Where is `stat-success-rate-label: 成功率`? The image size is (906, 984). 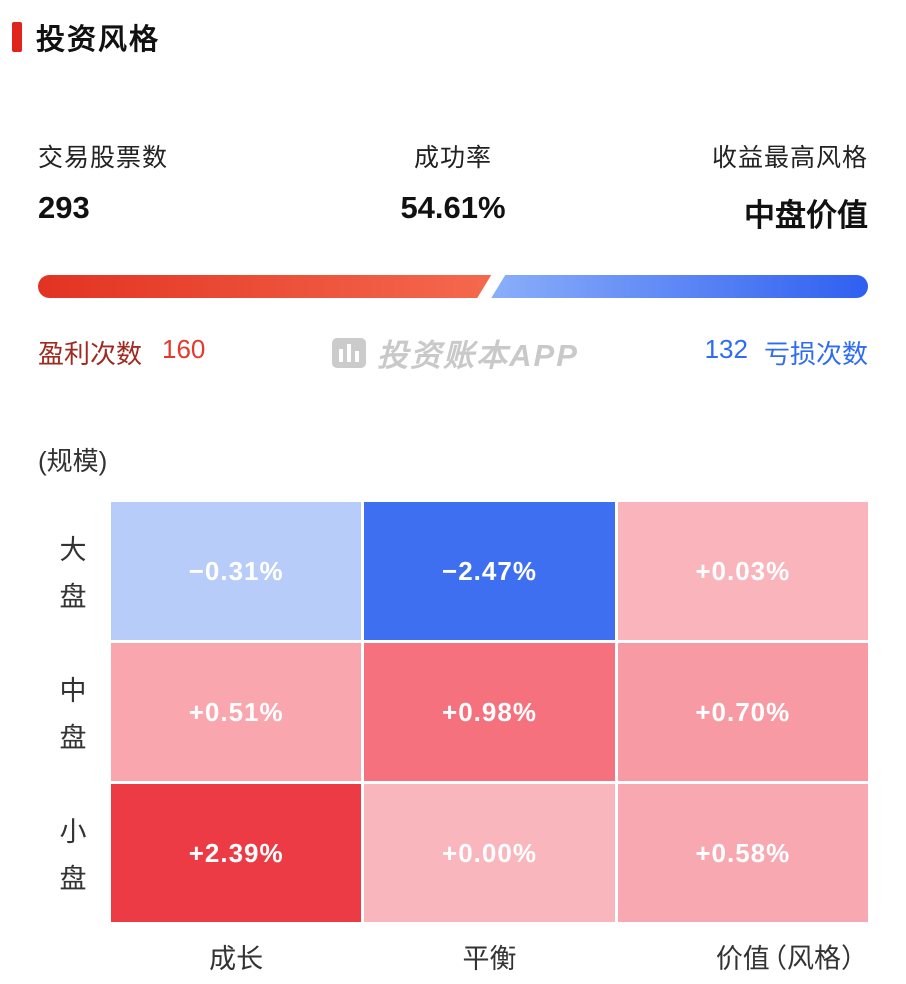 stat-success-rate-label: 成功率 is located at coordinates (453, 158).